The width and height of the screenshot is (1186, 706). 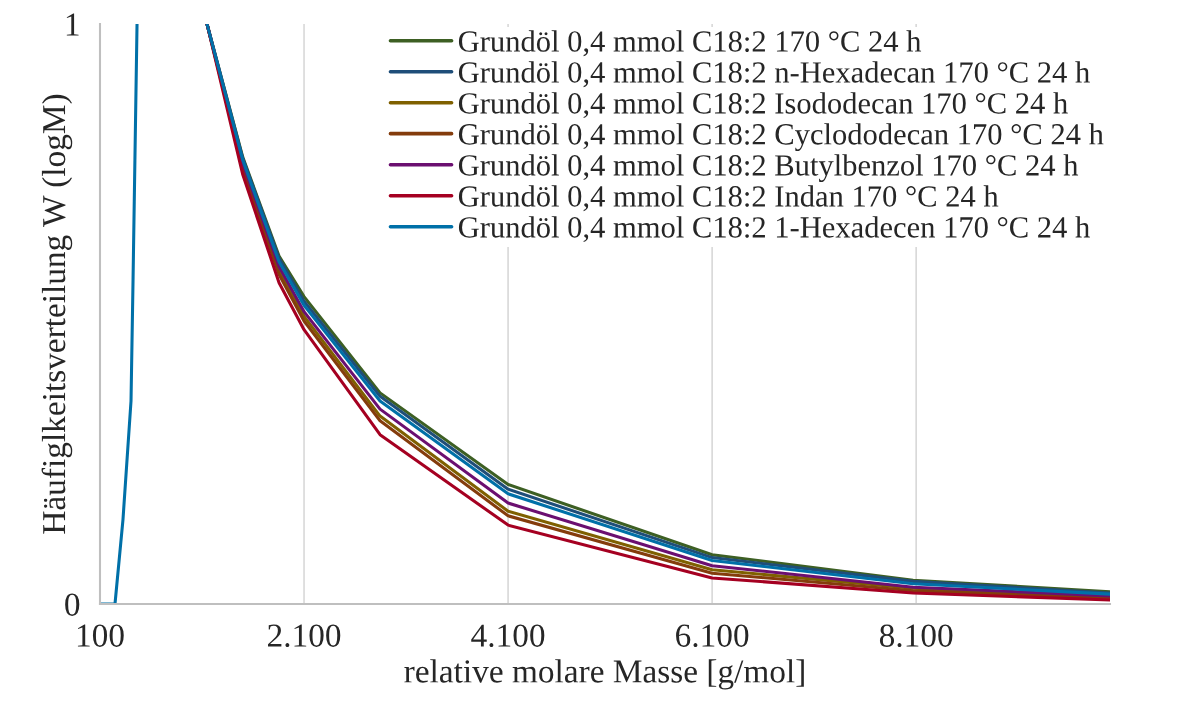 I want to click on x-tick-label: 6.100, so click(x=712, y=636).